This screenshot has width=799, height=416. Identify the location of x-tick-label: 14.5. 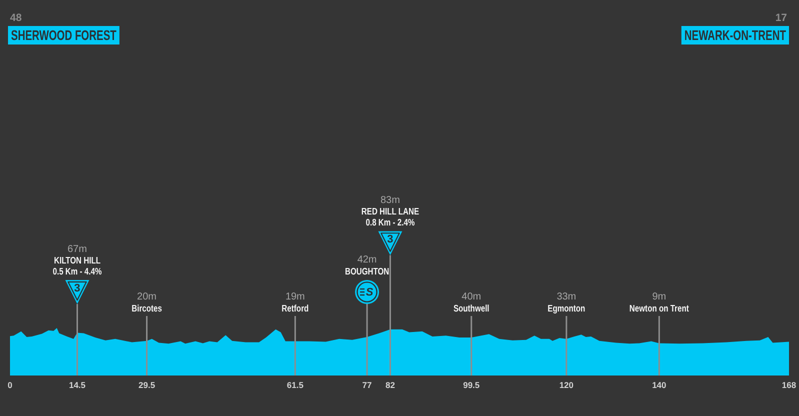
(77, 385).